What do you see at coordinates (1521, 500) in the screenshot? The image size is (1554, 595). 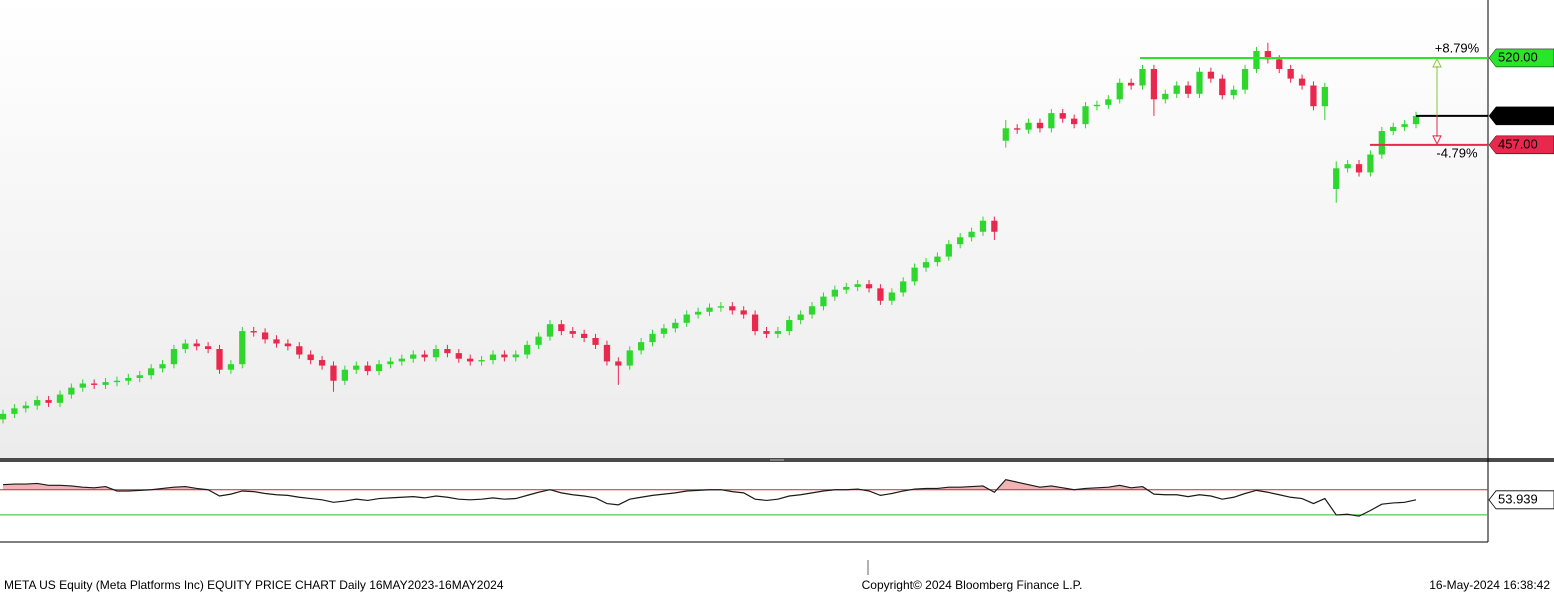 I see `last-value-tag` at bounding box center [1521, 500].